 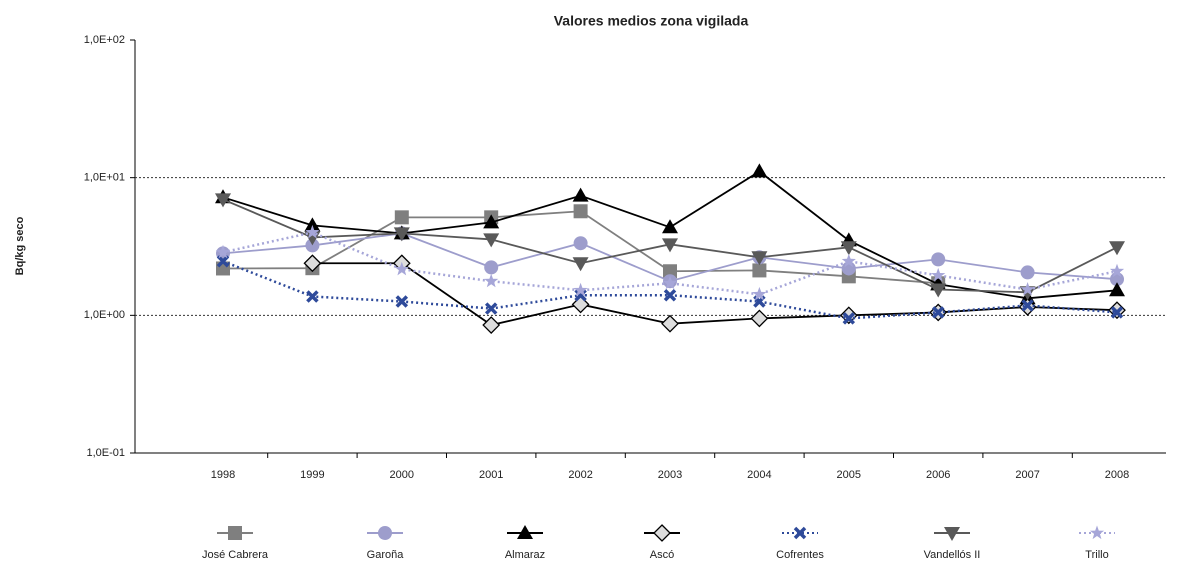 What do you see at coordinates (104, 178) in the screenshot?
I see `y-tick-label: 1,0E+01` at bounding box center [104, 178].